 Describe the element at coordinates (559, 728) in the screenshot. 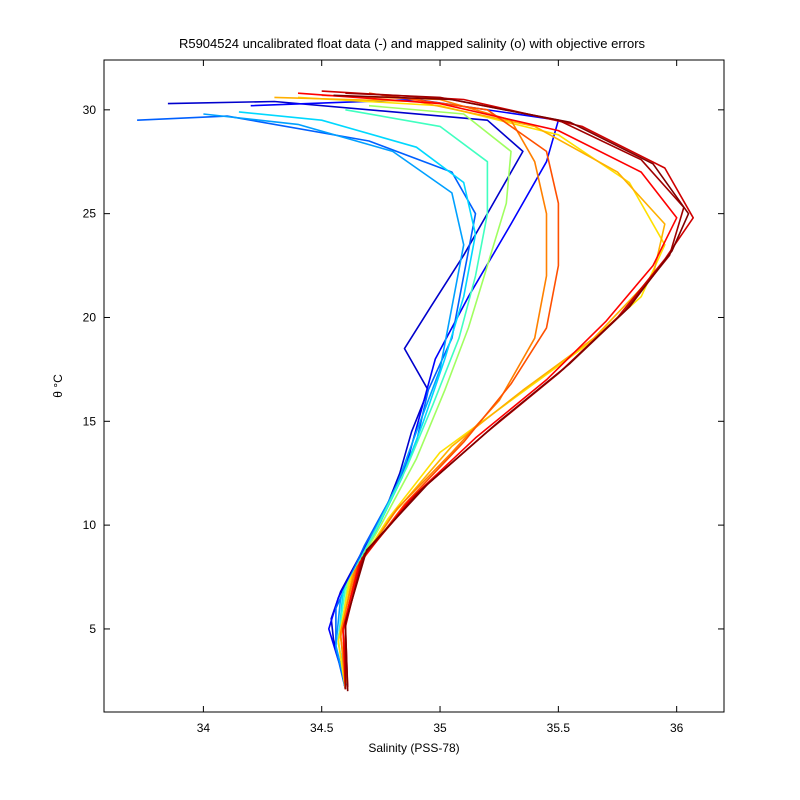

I see `x-tick-label-3: 35.5` at that location.